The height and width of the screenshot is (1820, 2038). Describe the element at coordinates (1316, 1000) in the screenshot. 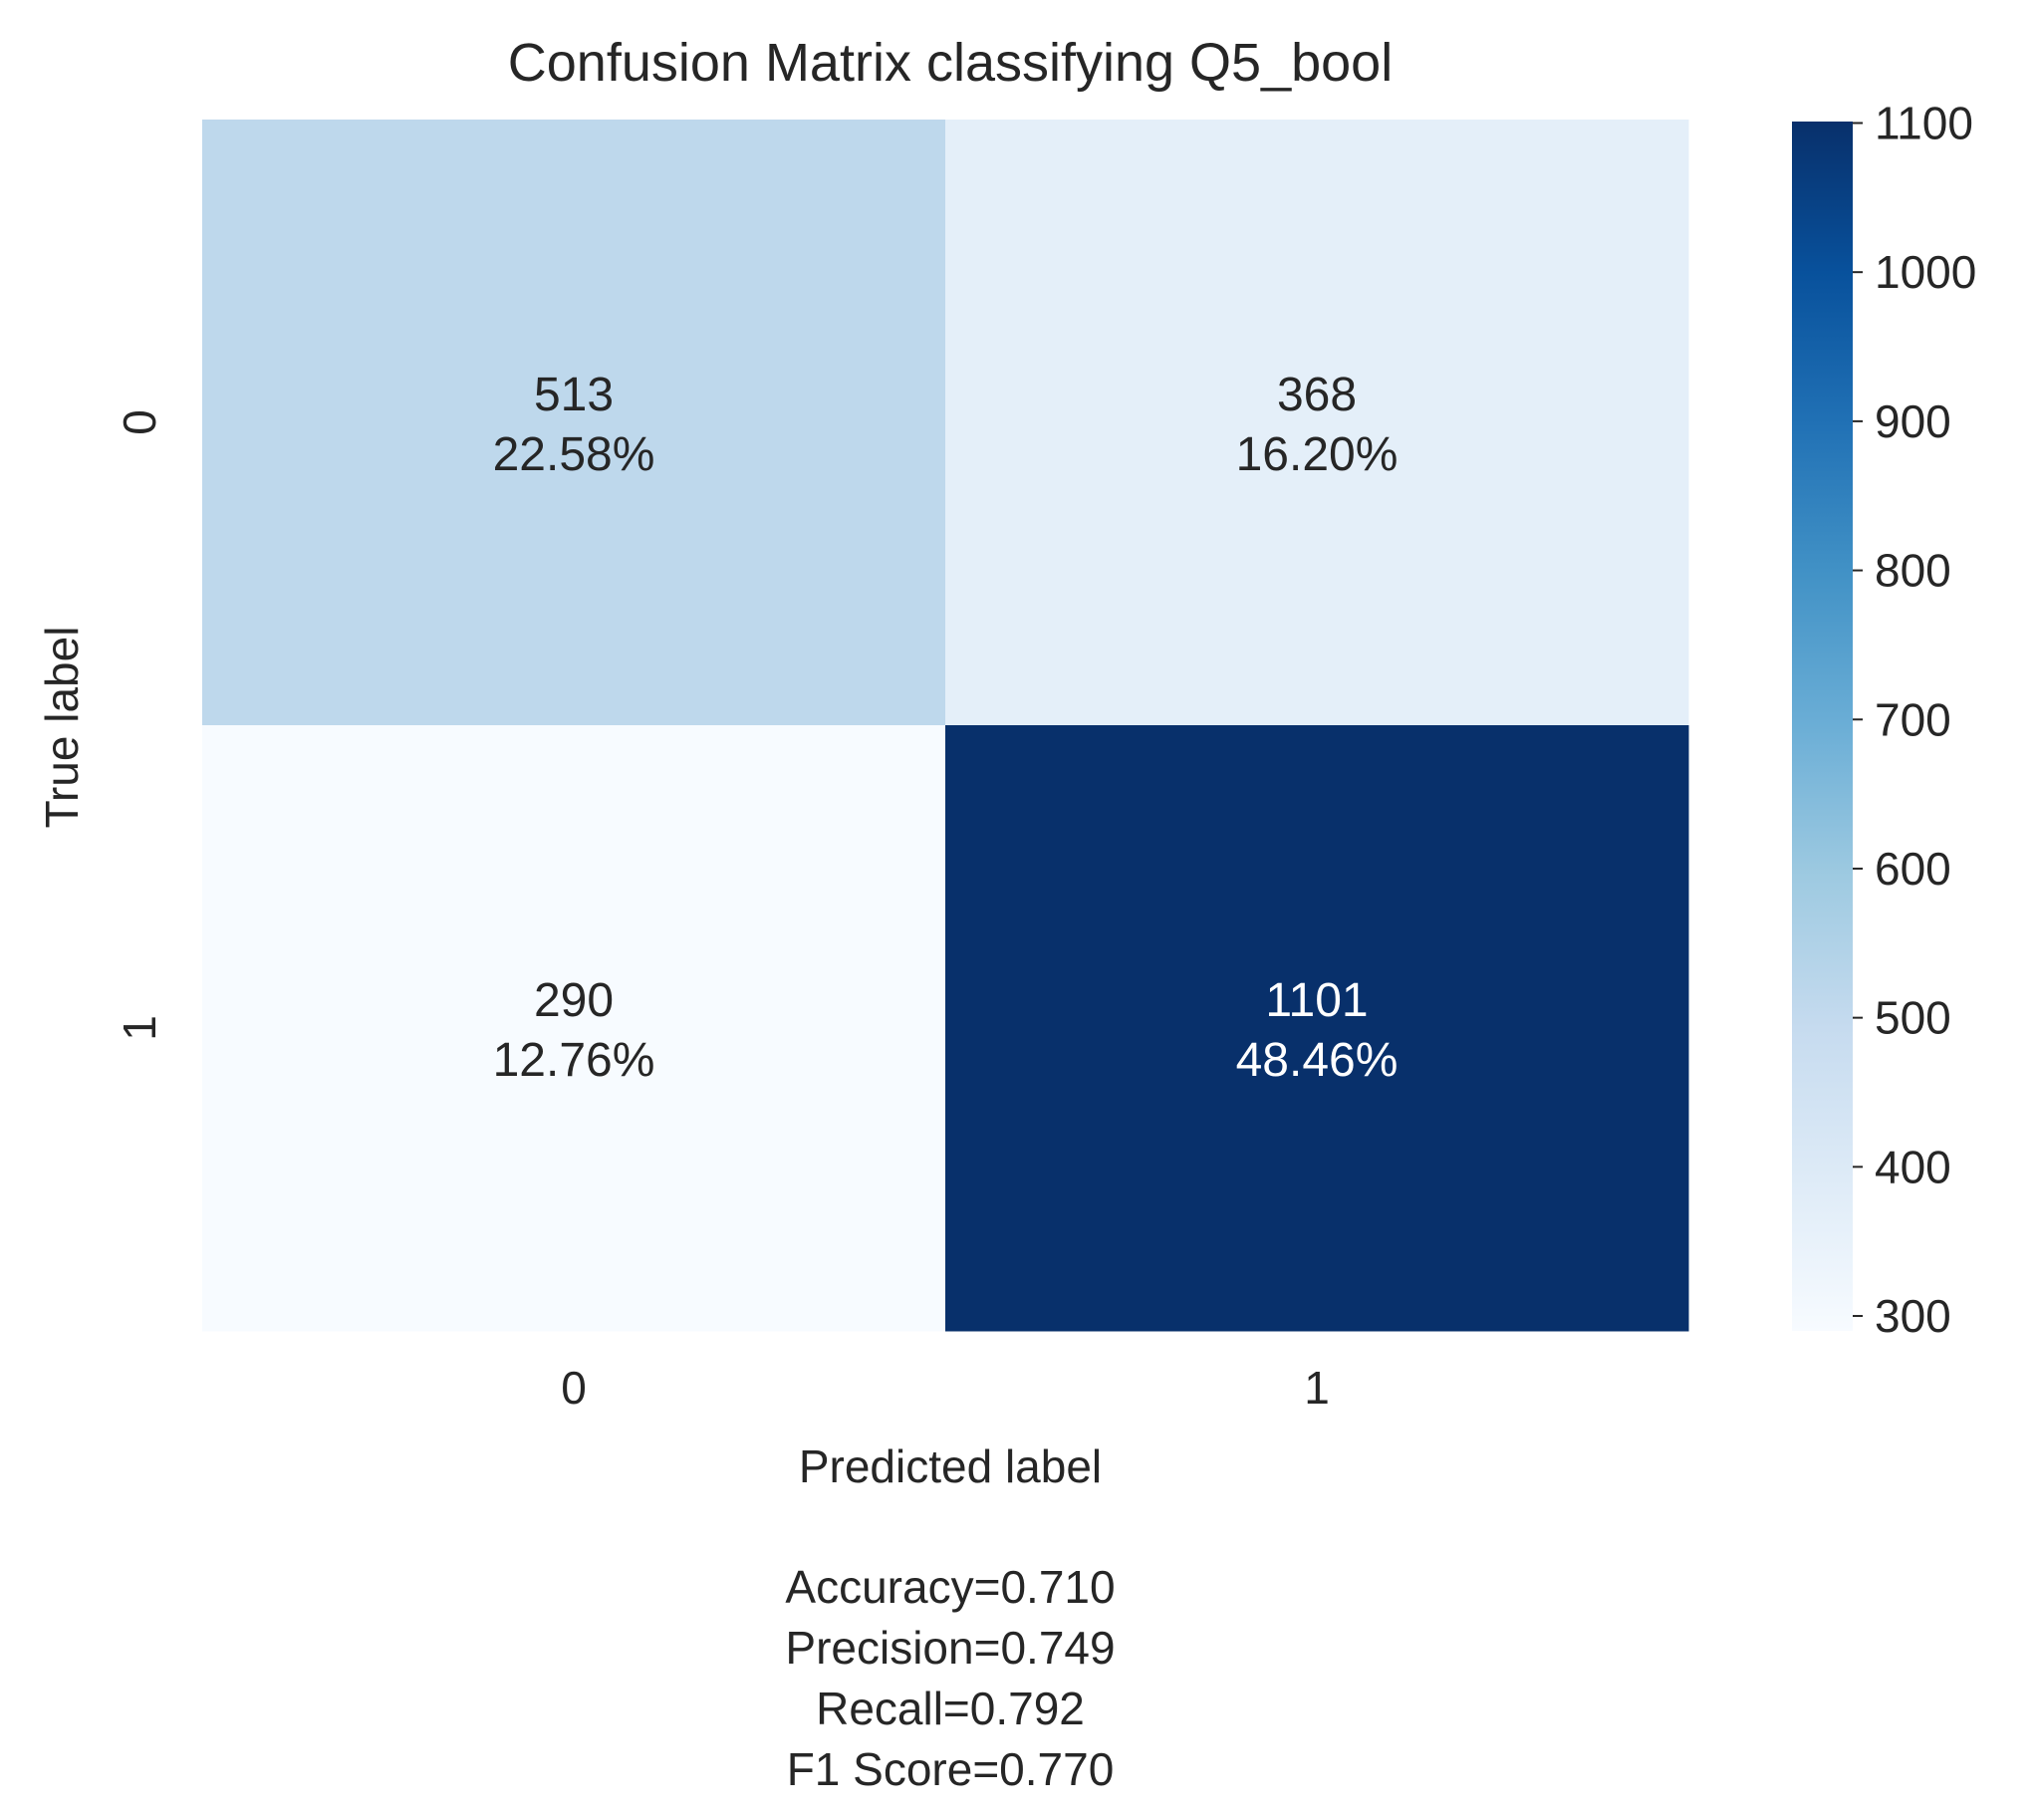

I see `cell-count-label: 1101` at that location.